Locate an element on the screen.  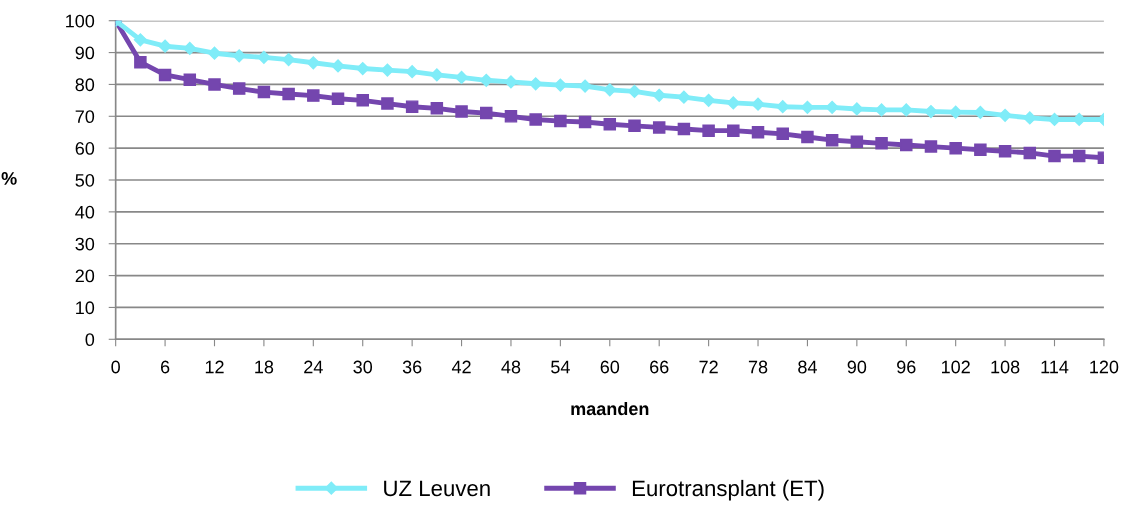
y-tick-label: 80 is located at coordinates (85, 85).